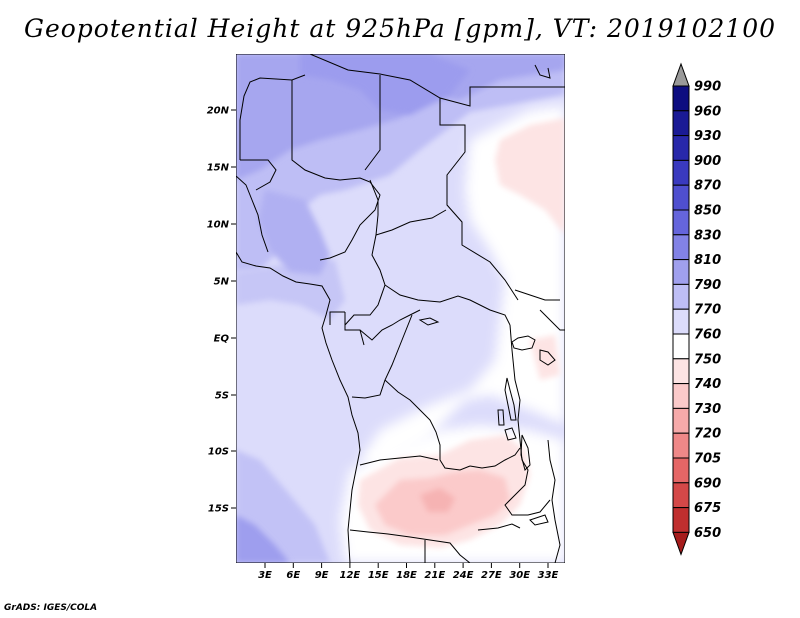 This screenshot has height=618, width=800. I want to click on colorbar-label: 770, so click(707, 310).